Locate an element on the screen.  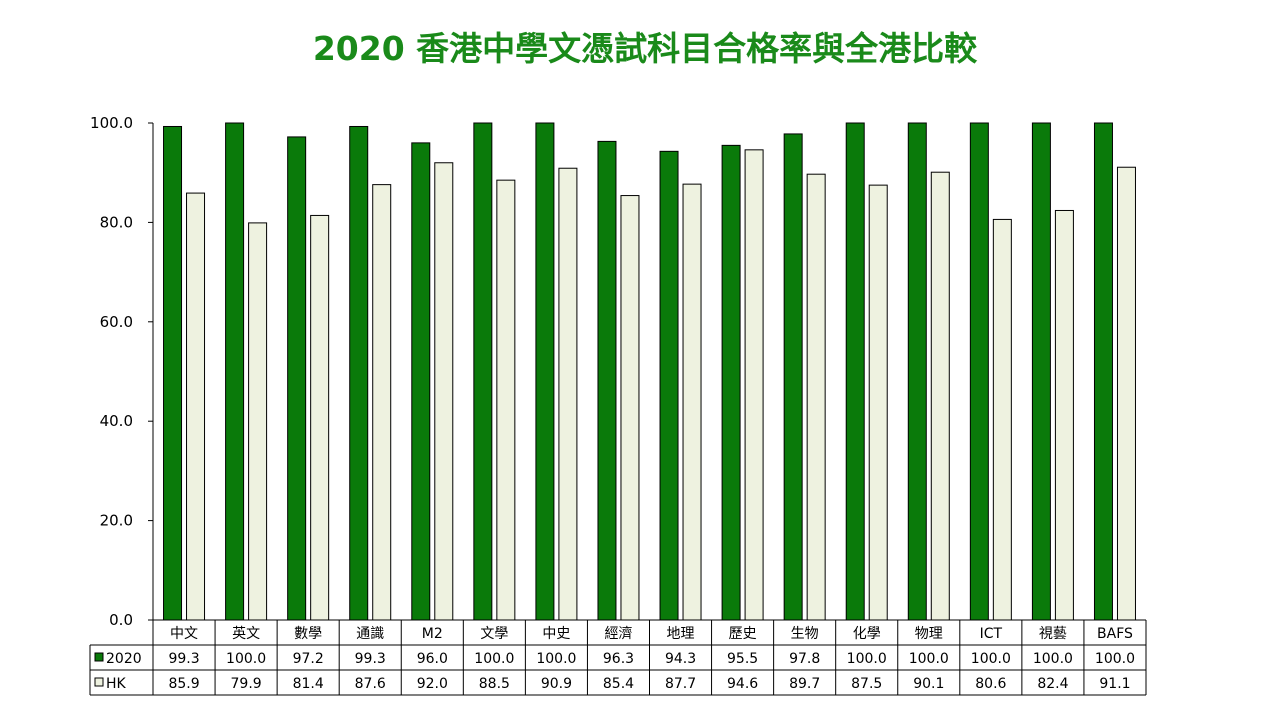
y-tick-label: 80.0 is located at coordinates (116, 222).